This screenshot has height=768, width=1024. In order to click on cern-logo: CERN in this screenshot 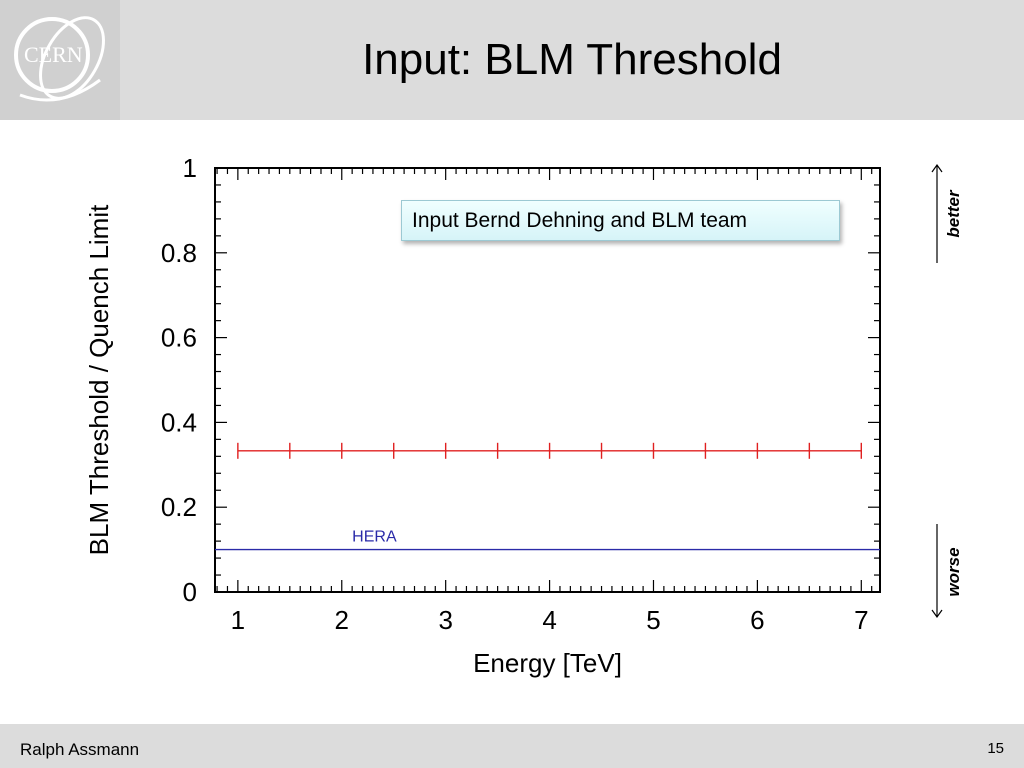, I will do `click(60, 60)`.